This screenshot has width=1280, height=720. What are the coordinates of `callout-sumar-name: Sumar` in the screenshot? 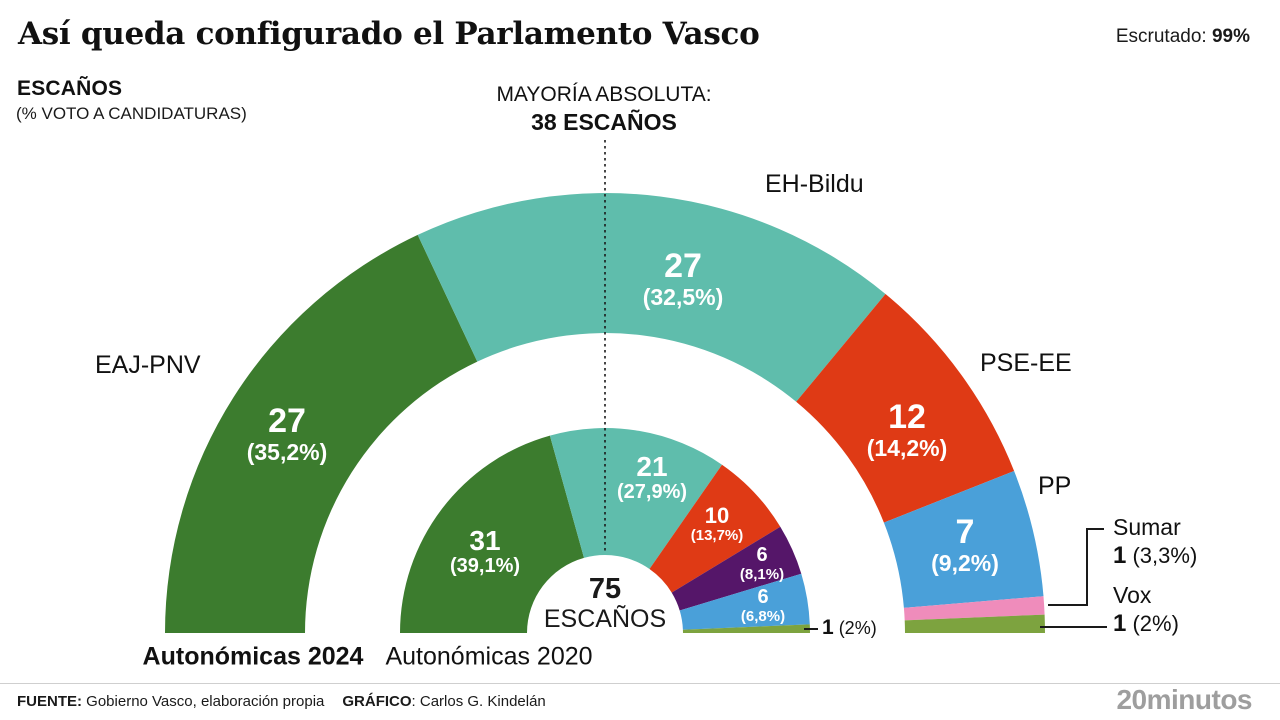 It's located at (1147, 527).